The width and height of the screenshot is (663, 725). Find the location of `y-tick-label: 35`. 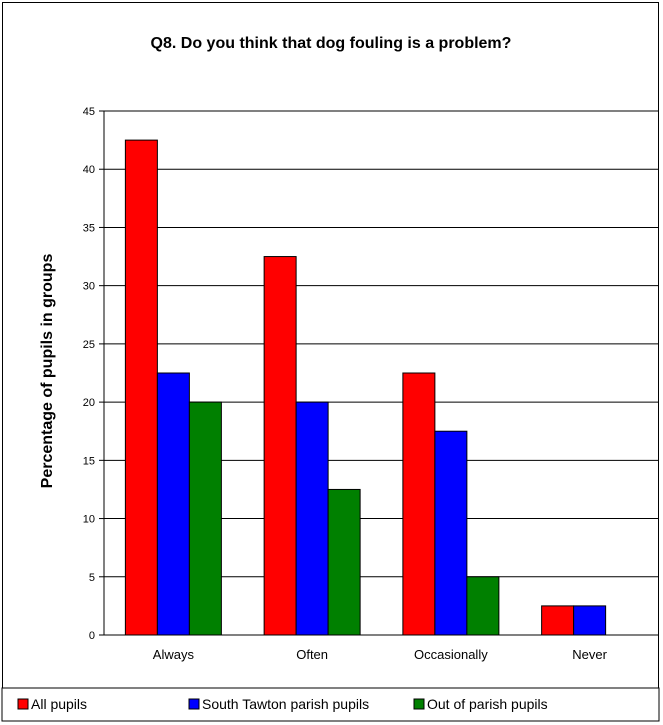

y-tick-label: 35 is located at coordinates (89, 228).